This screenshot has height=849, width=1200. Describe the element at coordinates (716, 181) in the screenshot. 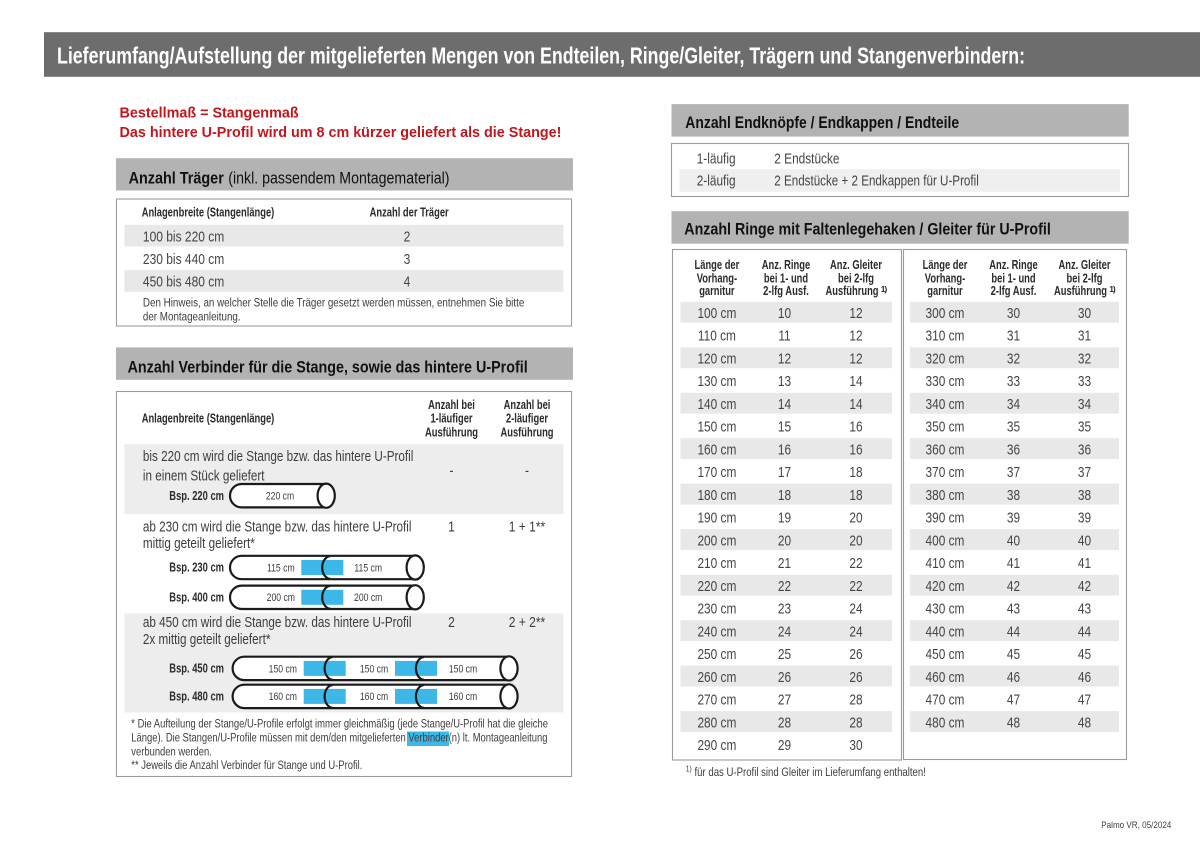

I see `svg-text: 2-läufig` at that location.